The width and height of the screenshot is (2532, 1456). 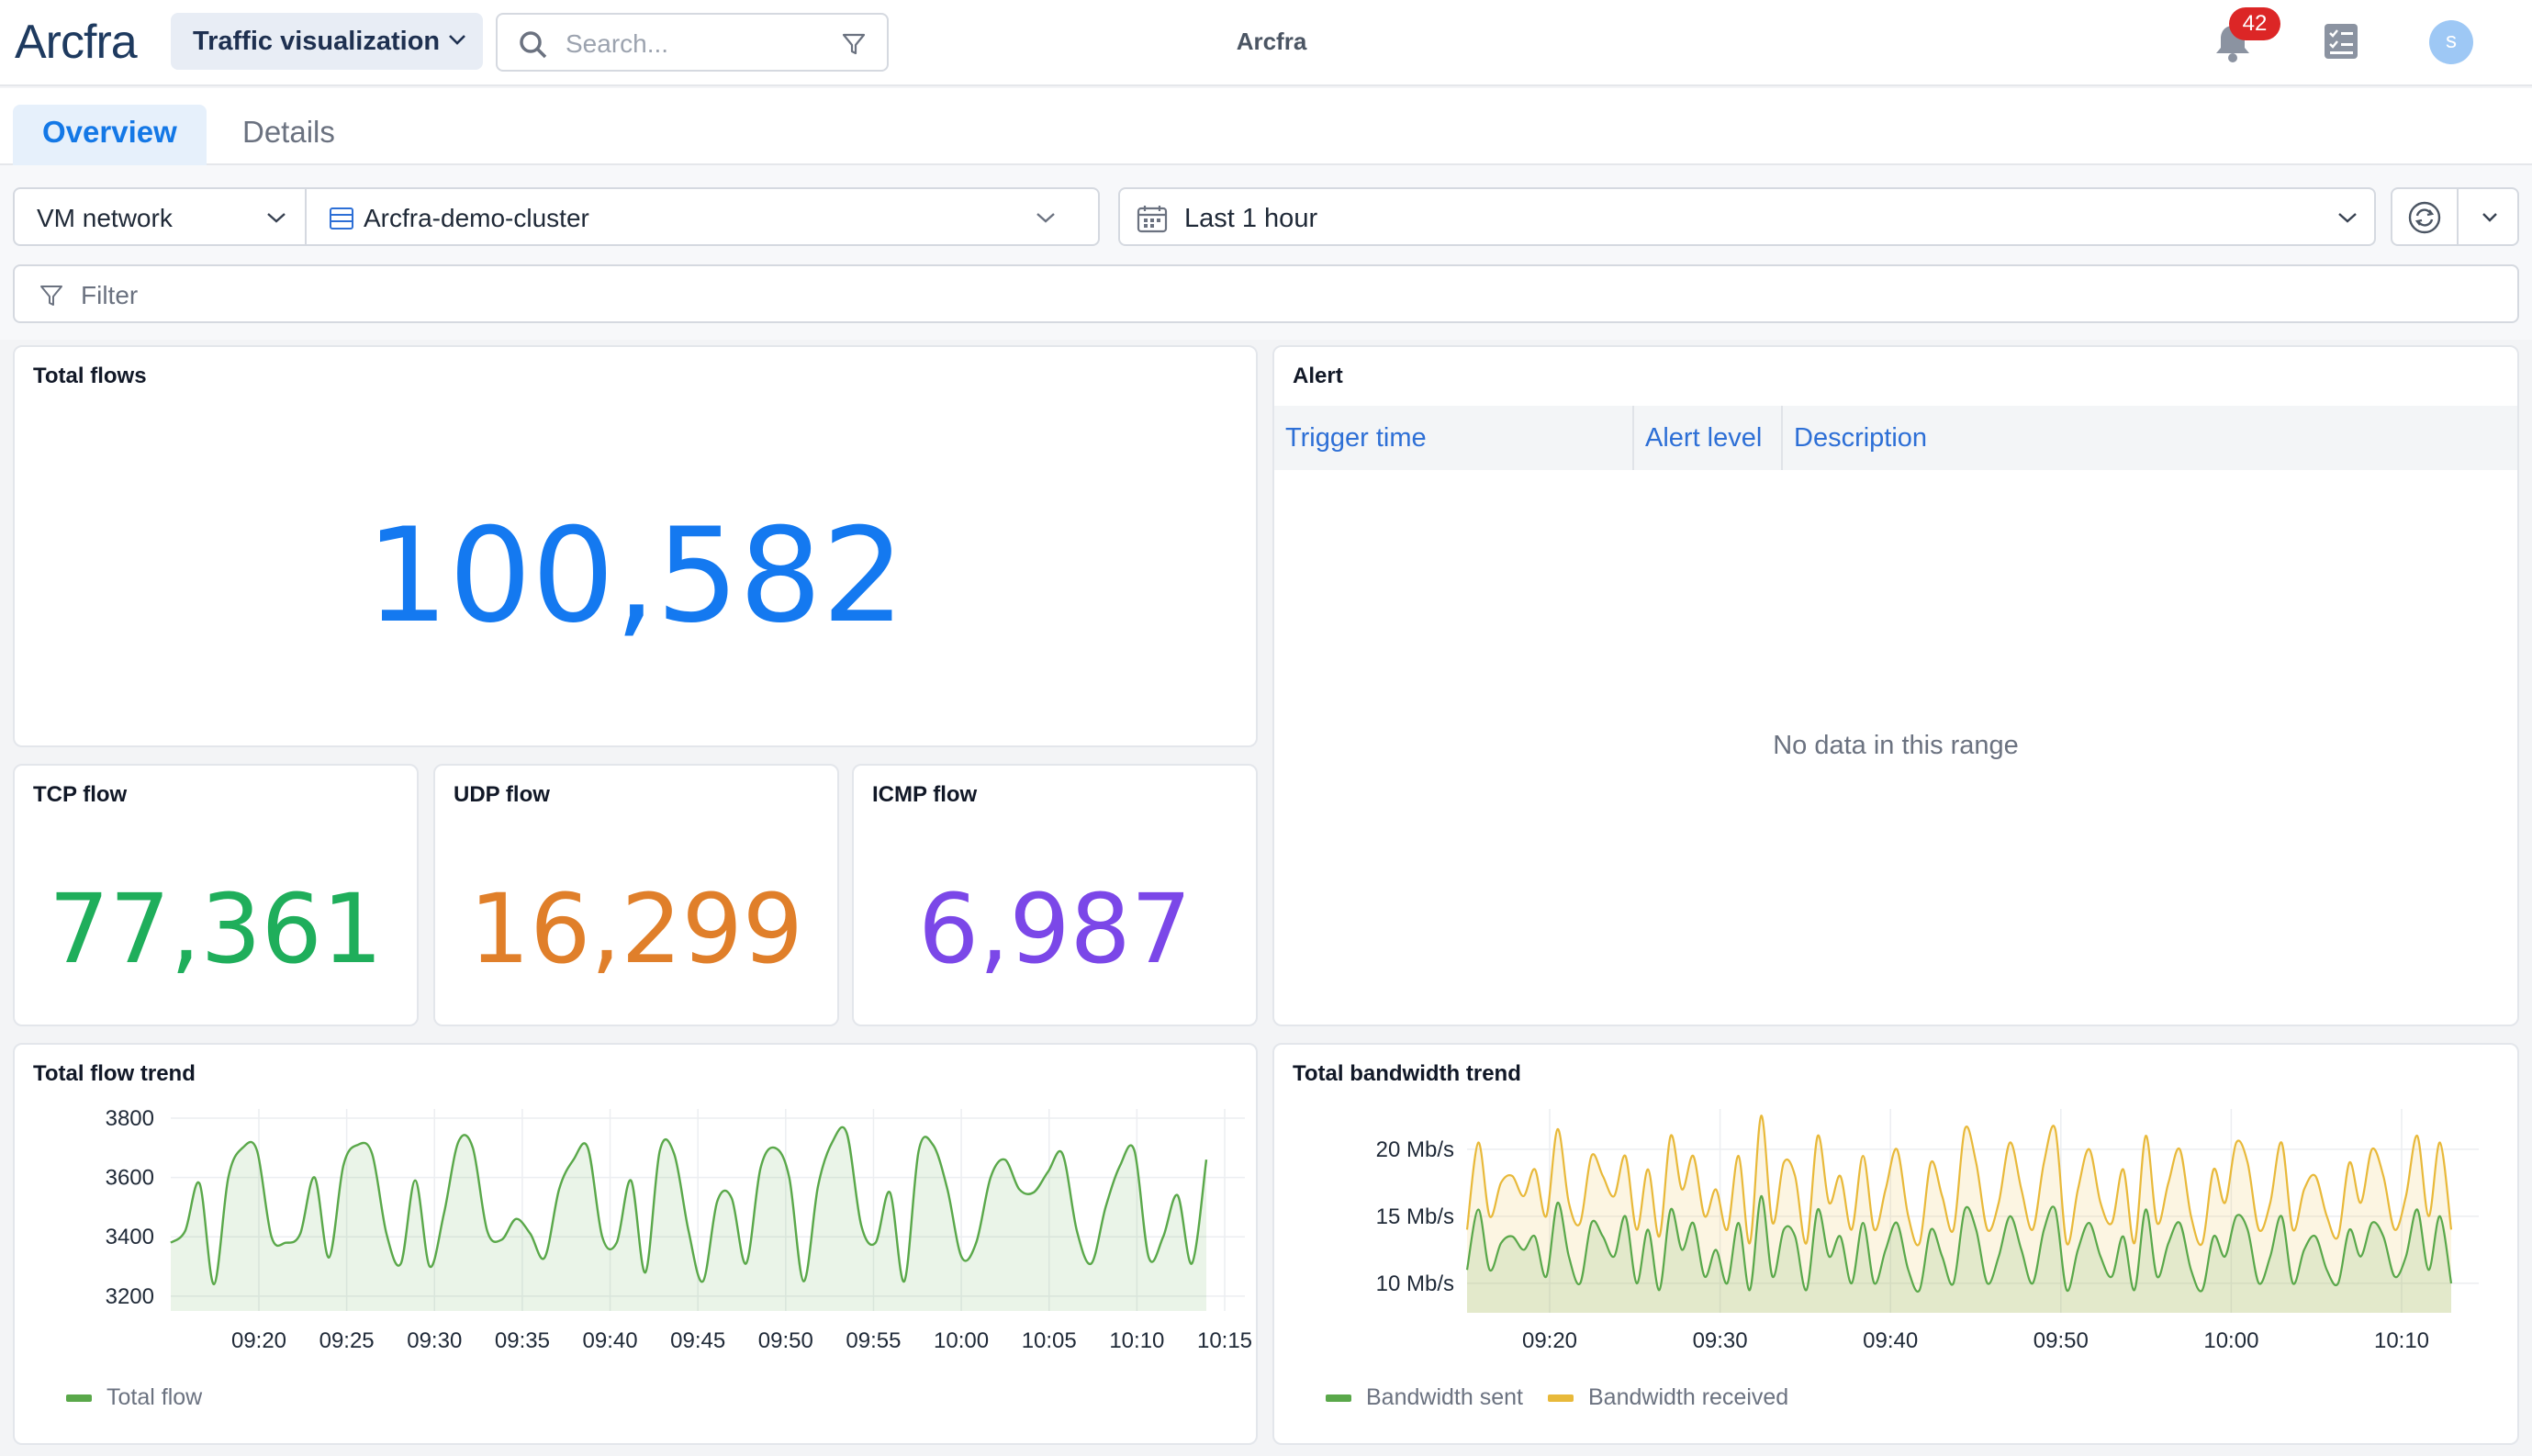 What do you see at coordinates (2458, 216) in the screenshot?
I see `divider` at bounding box center [2458, 216].